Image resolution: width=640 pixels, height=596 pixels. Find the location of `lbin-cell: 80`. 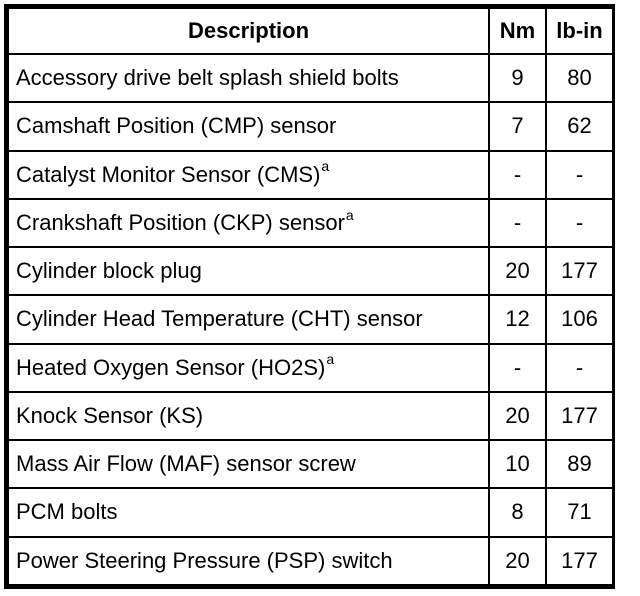

lbin-cell: 80 is located at coordinates (579, 78).